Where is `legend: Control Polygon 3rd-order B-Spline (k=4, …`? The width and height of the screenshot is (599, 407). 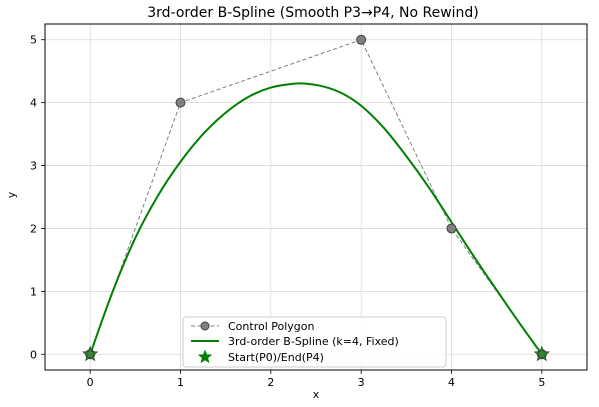 legend: Control Polygon 3rd-order B-Spline (k=4, … is located at coordinates (314, 342).